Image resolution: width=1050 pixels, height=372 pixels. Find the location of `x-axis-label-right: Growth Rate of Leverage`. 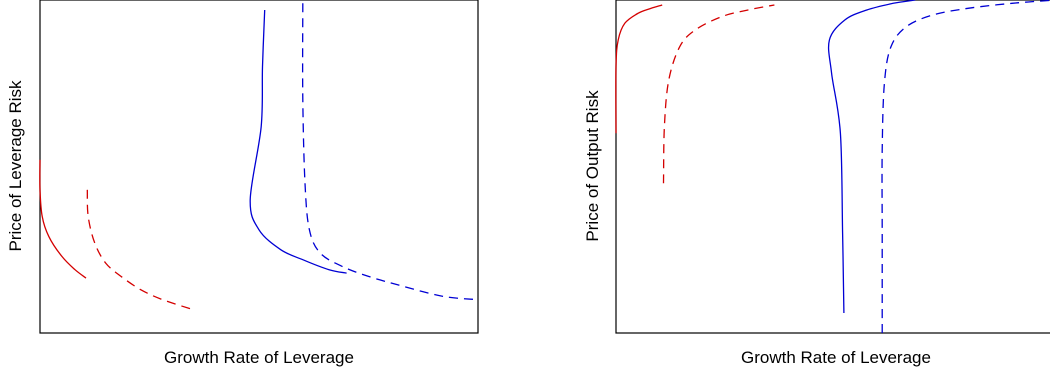

x-axis-label-right: Growth Rate of Leverage is located at coordinates (836, 357).